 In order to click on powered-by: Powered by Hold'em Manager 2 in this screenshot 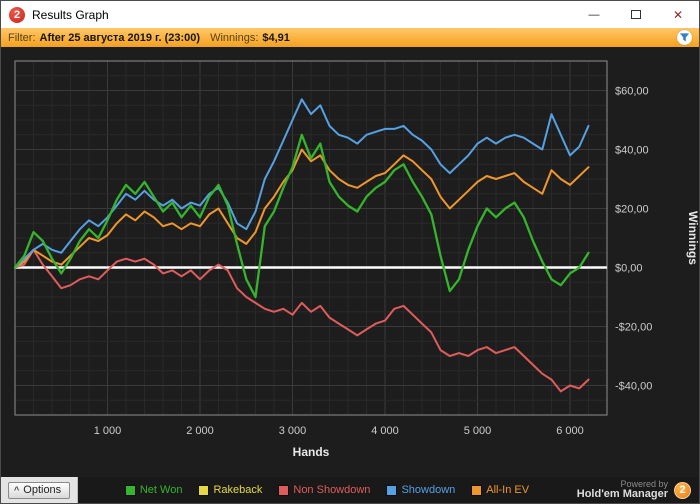, I will do `click(638, 490)`.